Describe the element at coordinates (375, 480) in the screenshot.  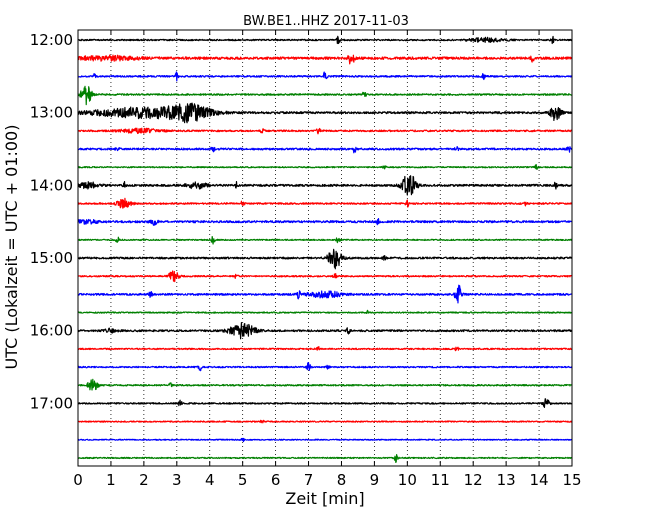
I see `x-tick-label: 9` at that location.